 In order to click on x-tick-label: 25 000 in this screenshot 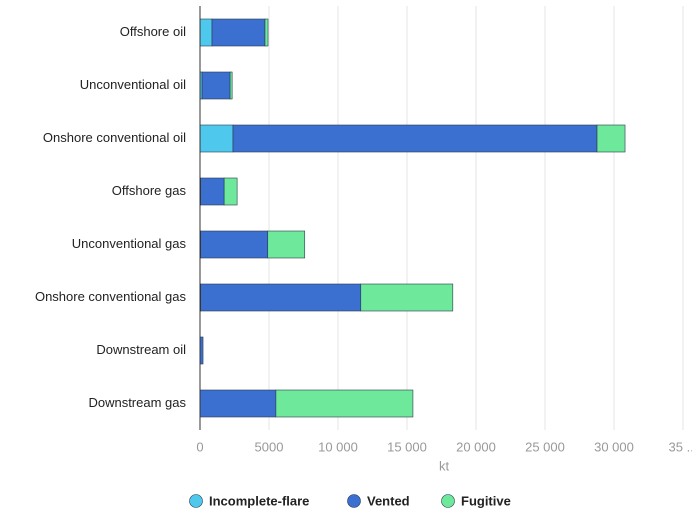, I will do `click(545, 446)`.